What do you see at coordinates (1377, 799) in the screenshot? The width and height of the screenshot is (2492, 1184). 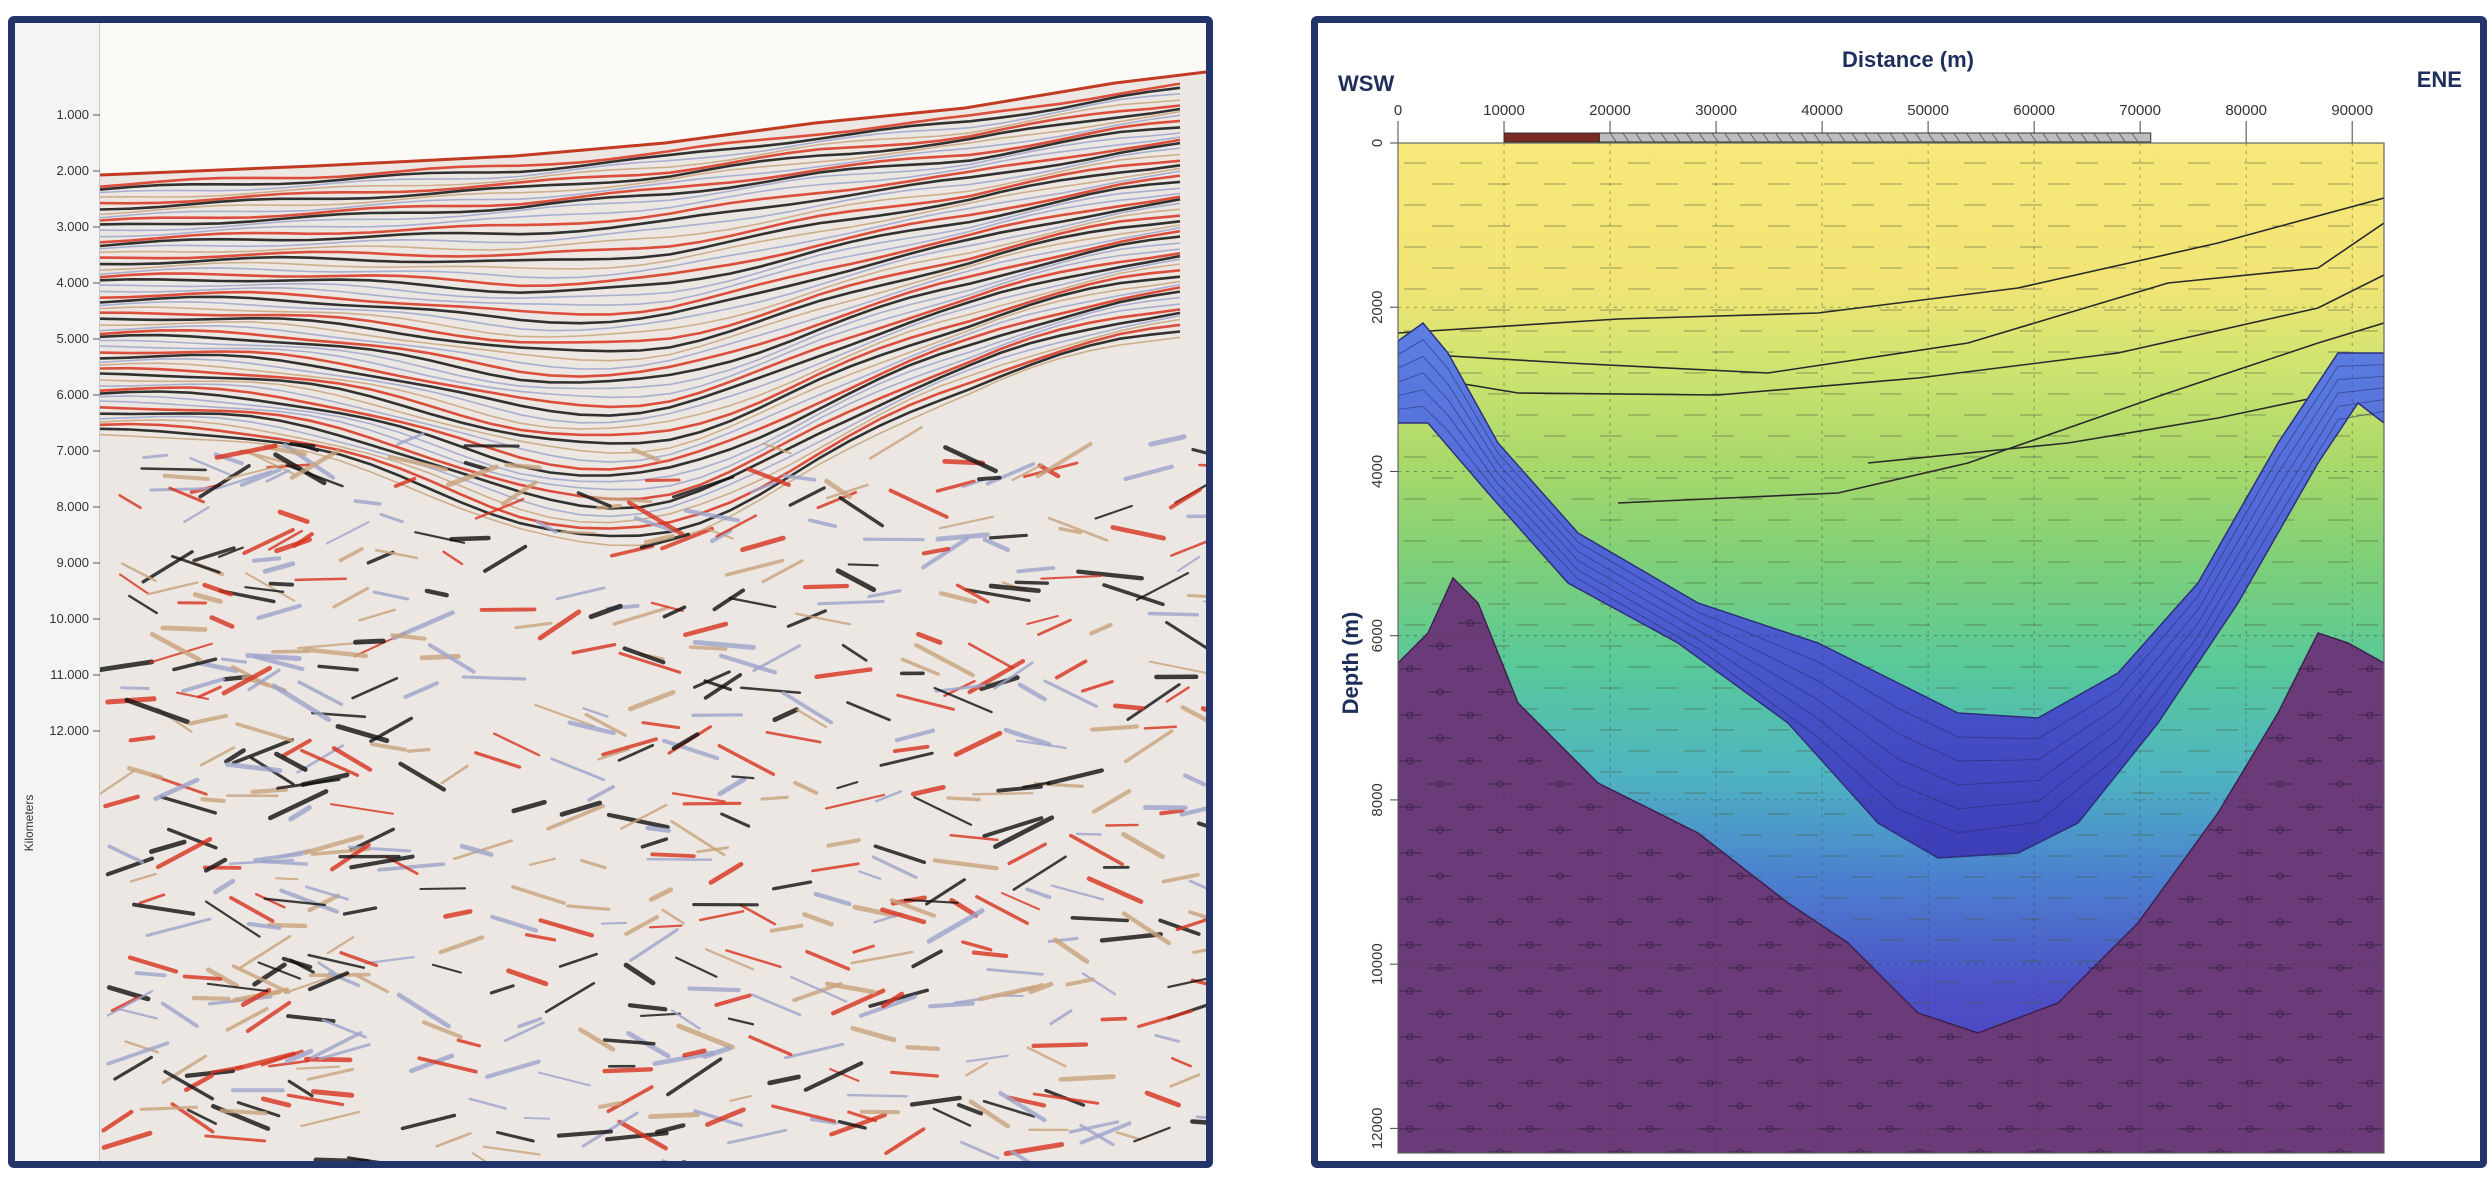 I see `depth-tick-label: 8000` at bounding box center [1377, 799].